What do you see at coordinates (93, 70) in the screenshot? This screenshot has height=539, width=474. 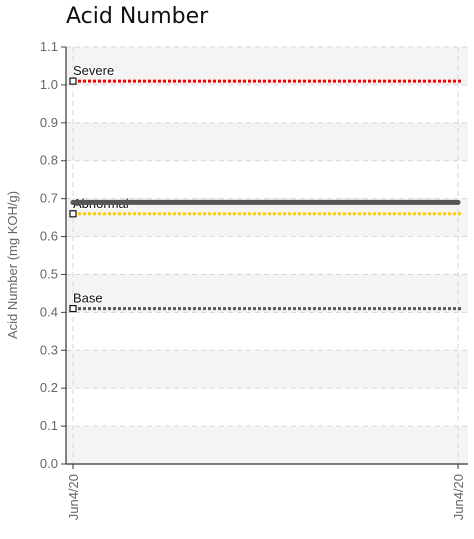 I see `reference-label-severe: Severe` at bounding box center [93, 70].